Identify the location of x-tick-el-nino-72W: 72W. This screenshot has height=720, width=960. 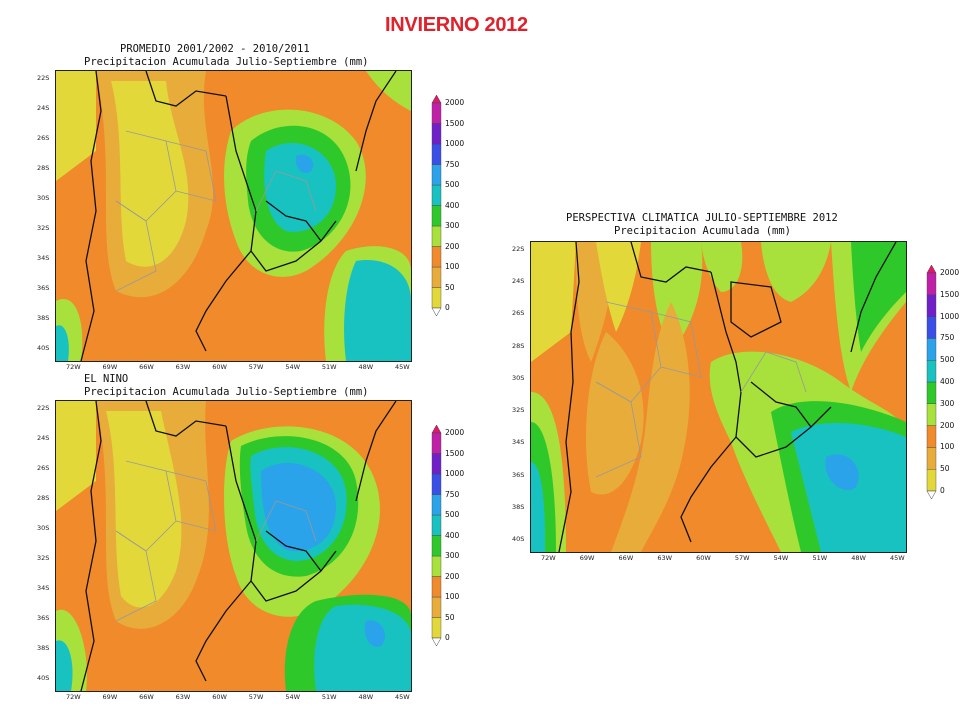
(73, 697).